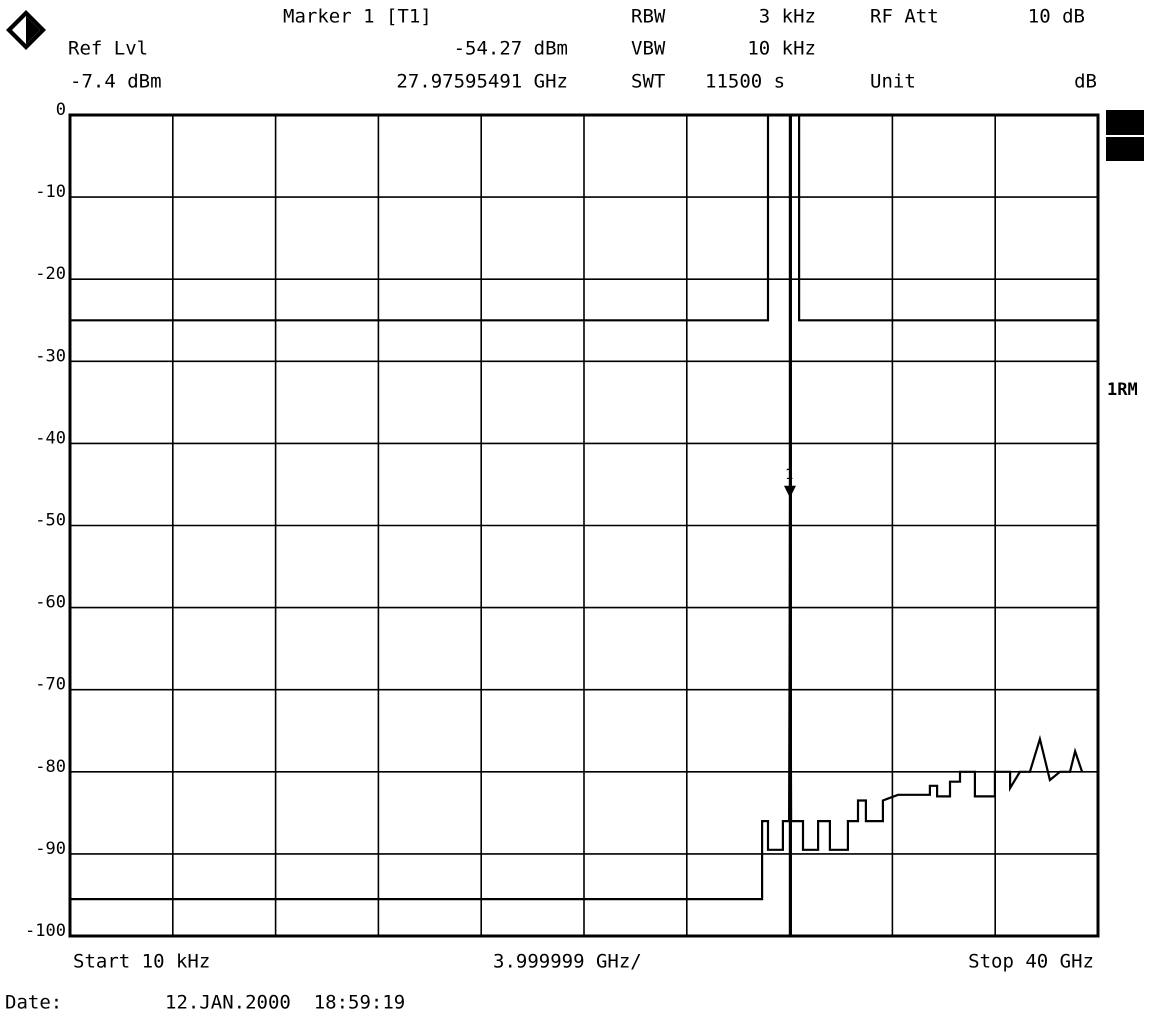  Describe the element at coordinates (745, 82) in the screenshot. I see `swt: 11500 s` at that location.